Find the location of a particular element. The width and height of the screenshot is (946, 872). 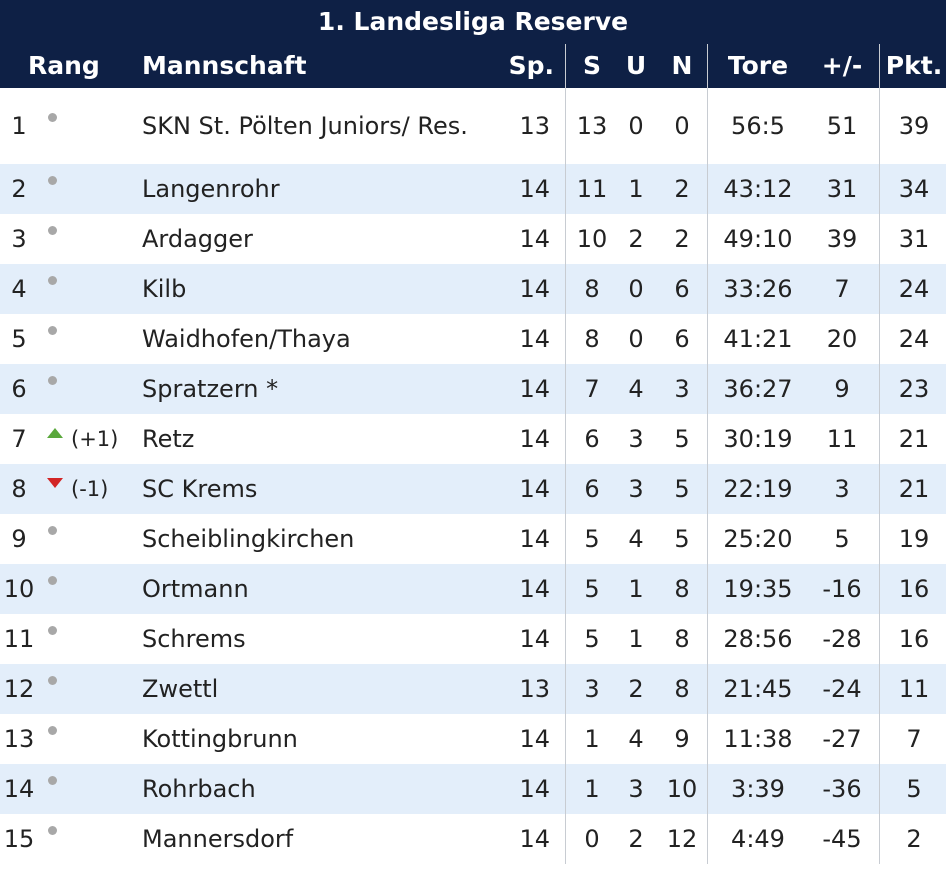

goals-cell: 25:20 is located at coordinates (758, 539).